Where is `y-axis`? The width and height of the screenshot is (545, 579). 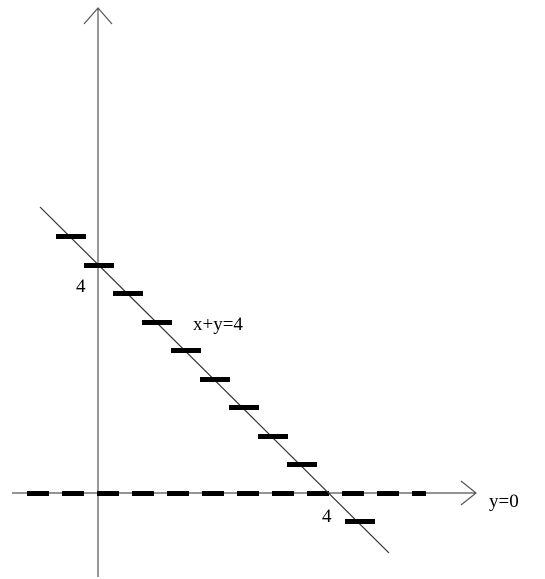 y-axis is located at coordinates (98, 292).